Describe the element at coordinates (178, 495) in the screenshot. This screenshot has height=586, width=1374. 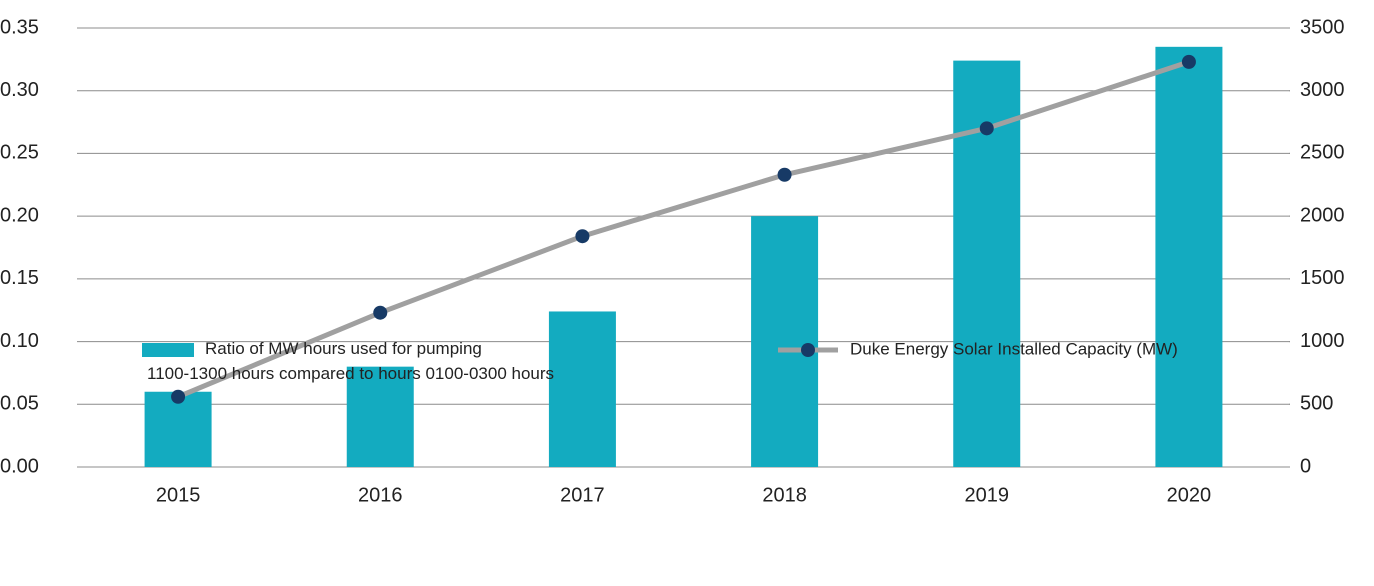
I see `x-tick-label: 2015` at that location.